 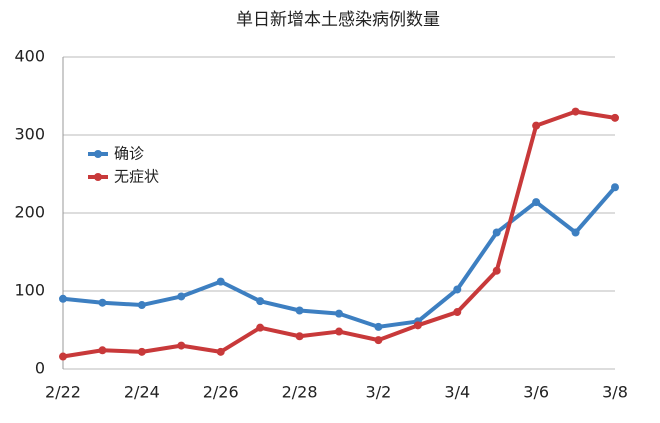 What do you see at coordinates (338, 20) in the screenshot?
I see `chart-title: 单日新增本土感染病例数量` at bounding box center [338, 20].